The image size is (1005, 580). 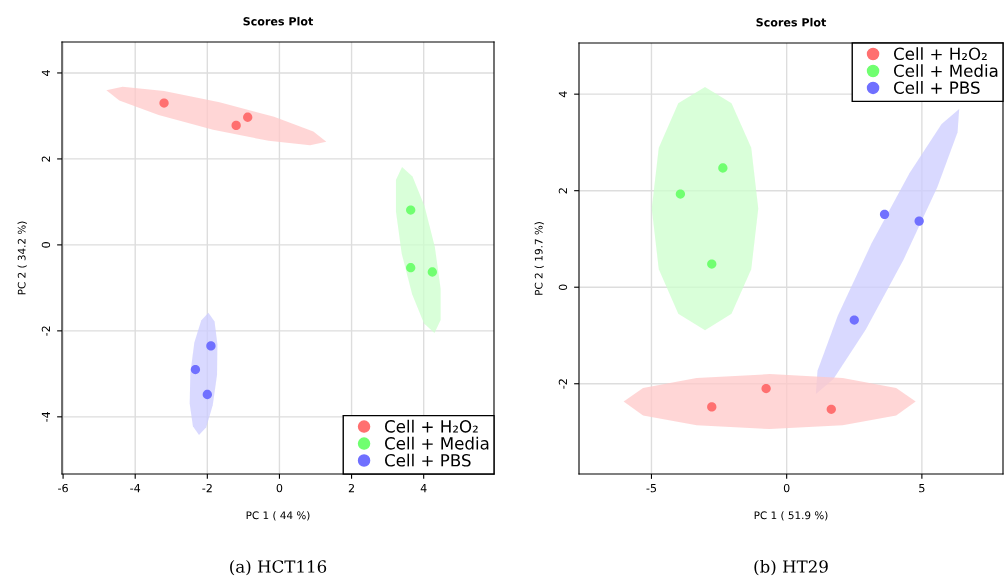 What do you see at coordinates (22, 258) in the screenshot?
I see `y-axis-title: PC 2 ( 34.2 %)` at bounding box center [22, 258].